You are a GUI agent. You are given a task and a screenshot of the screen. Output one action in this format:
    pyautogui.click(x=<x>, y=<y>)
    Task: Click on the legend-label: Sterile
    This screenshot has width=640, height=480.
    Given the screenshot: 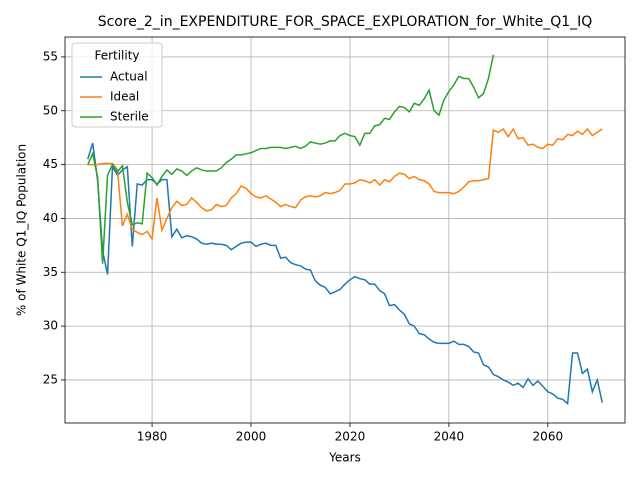 What is the action you would take?
    pyautogui.click(x=129, y=117)
    